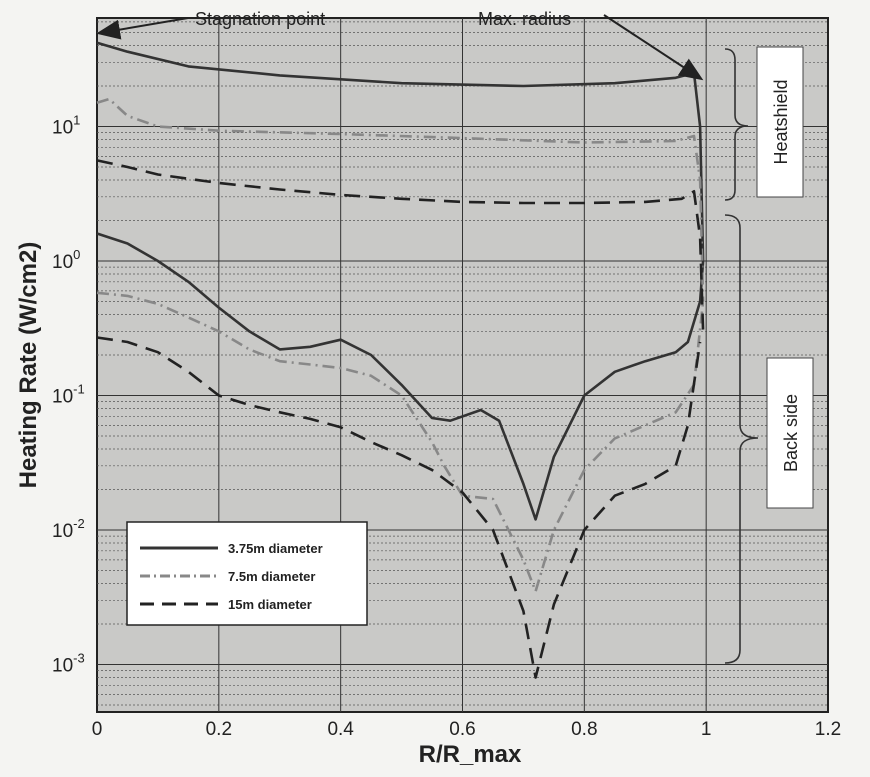 This screenshot has height=777, width=870. Describe the element at coordinates (219, 729) in the screenshot. I see `x-tick-label: 0.2` at that location.